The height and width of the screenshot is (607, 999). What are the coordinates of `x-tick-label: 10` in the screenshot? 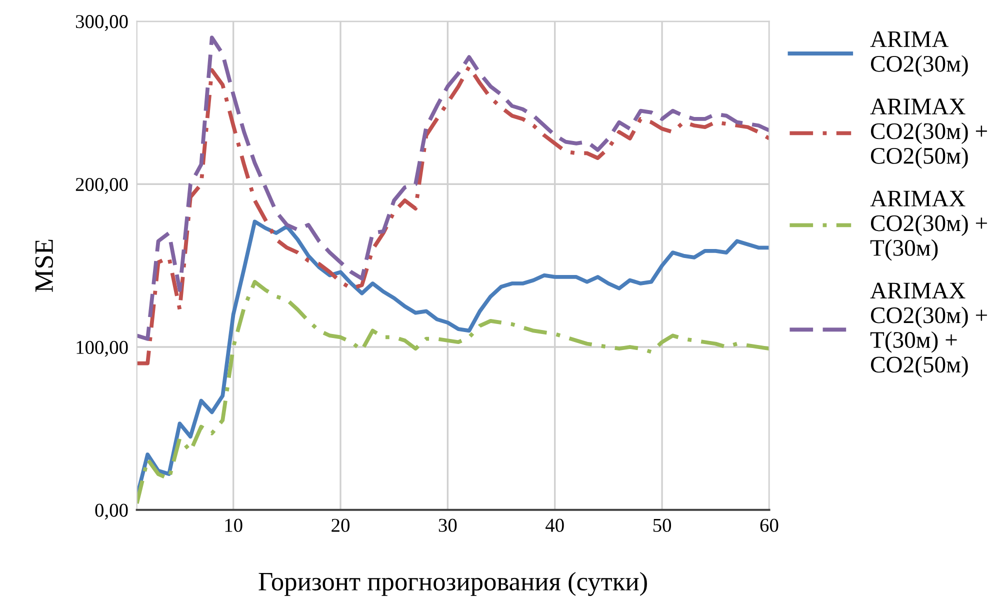 It's located at (233, 525).